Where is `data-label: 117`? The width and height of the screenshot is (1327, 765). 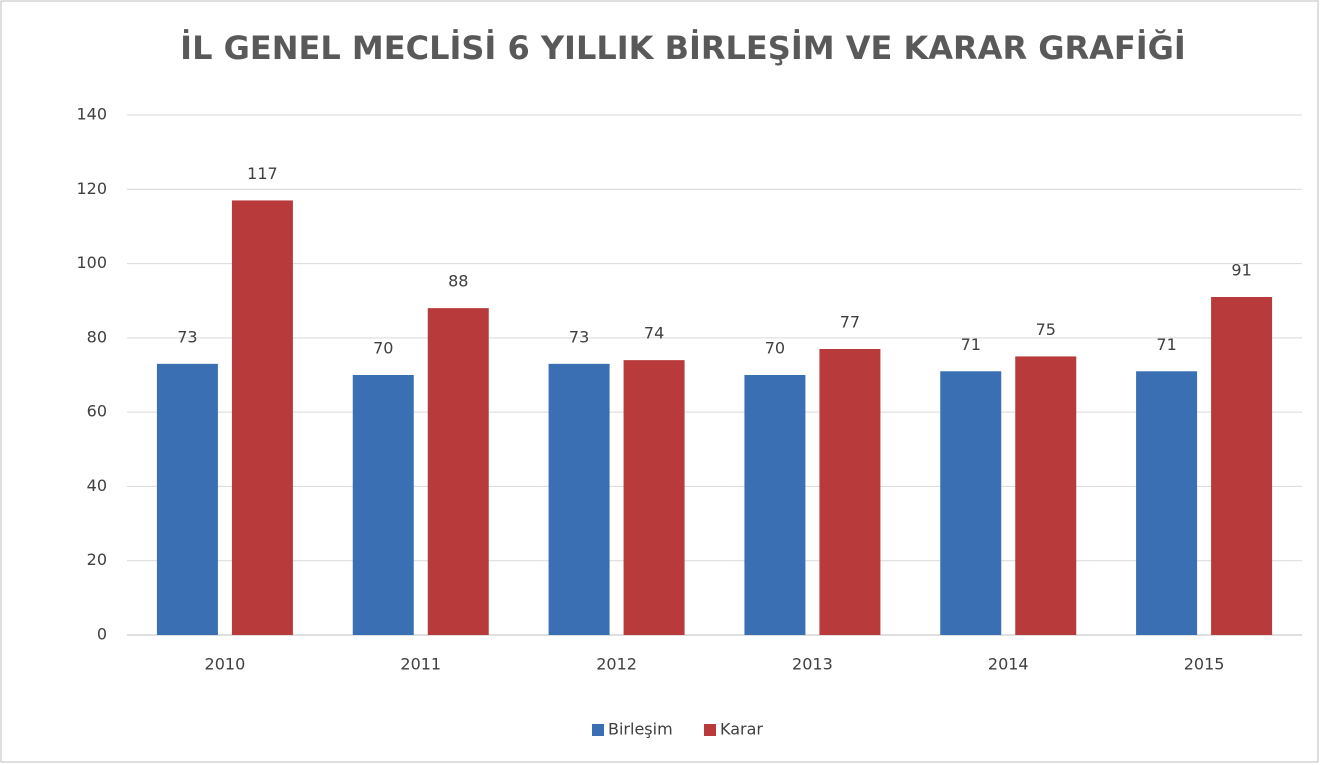
data-label: 117 is located at coordinates (262, 173).